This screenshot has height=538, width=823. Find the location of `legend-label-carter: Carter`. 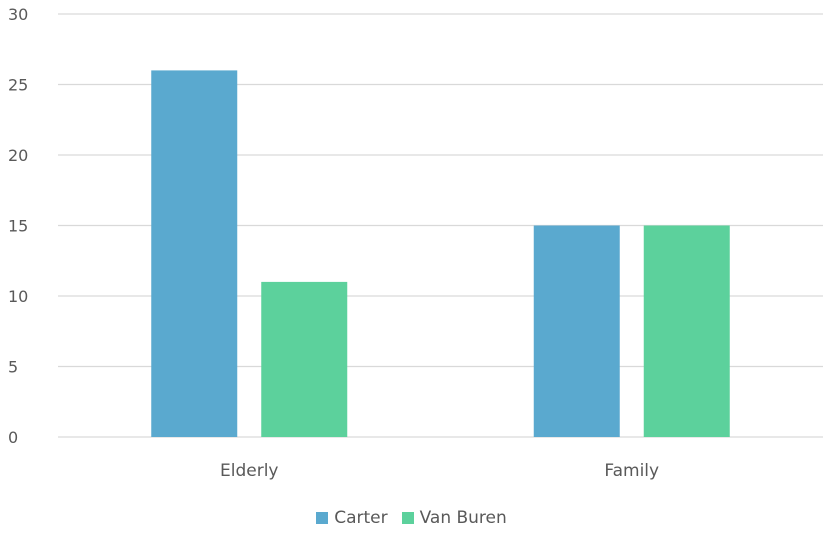

legend-label-carter: Carter is located at coordinates (361, 518).